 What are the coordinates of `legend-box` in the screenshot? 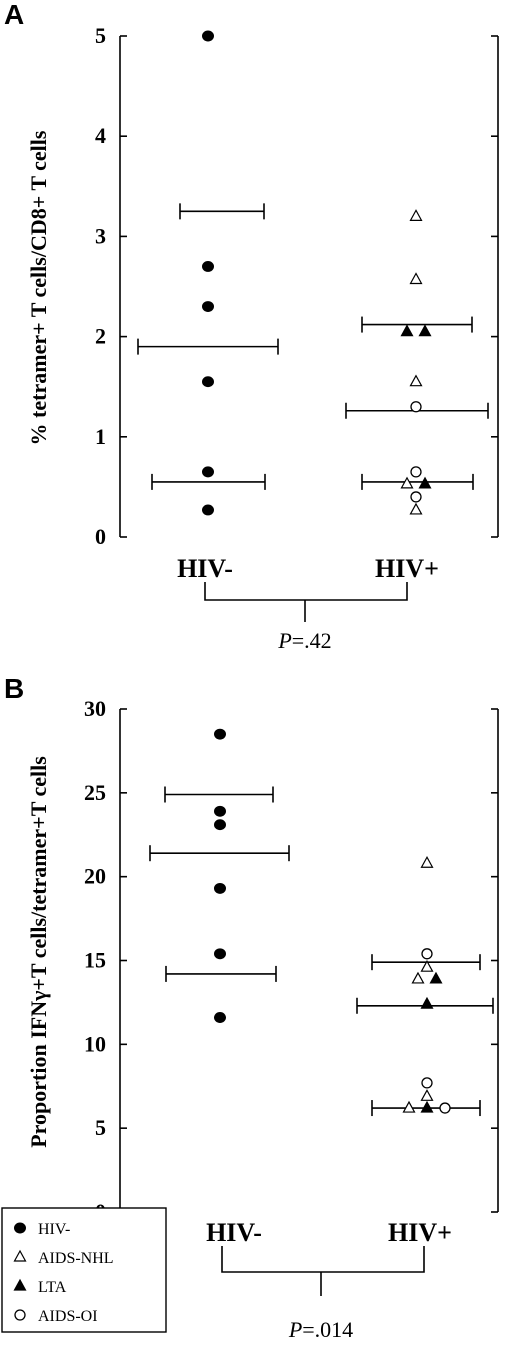 It's located at (84, 1270).